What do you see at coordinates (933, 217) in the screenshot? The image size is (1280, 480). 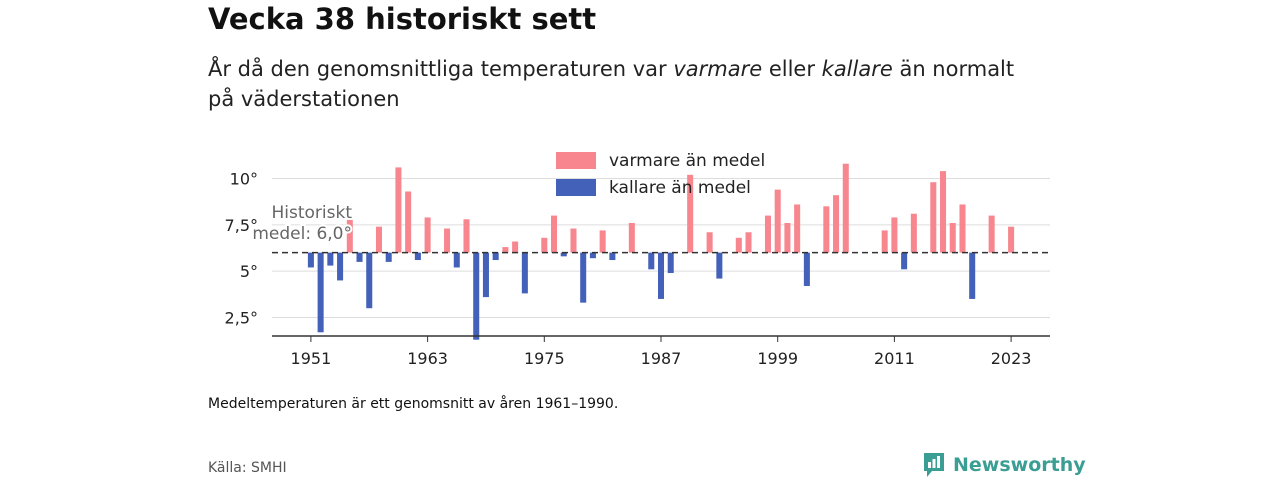 I see `bar-2015` at bounding box center [933, 217].